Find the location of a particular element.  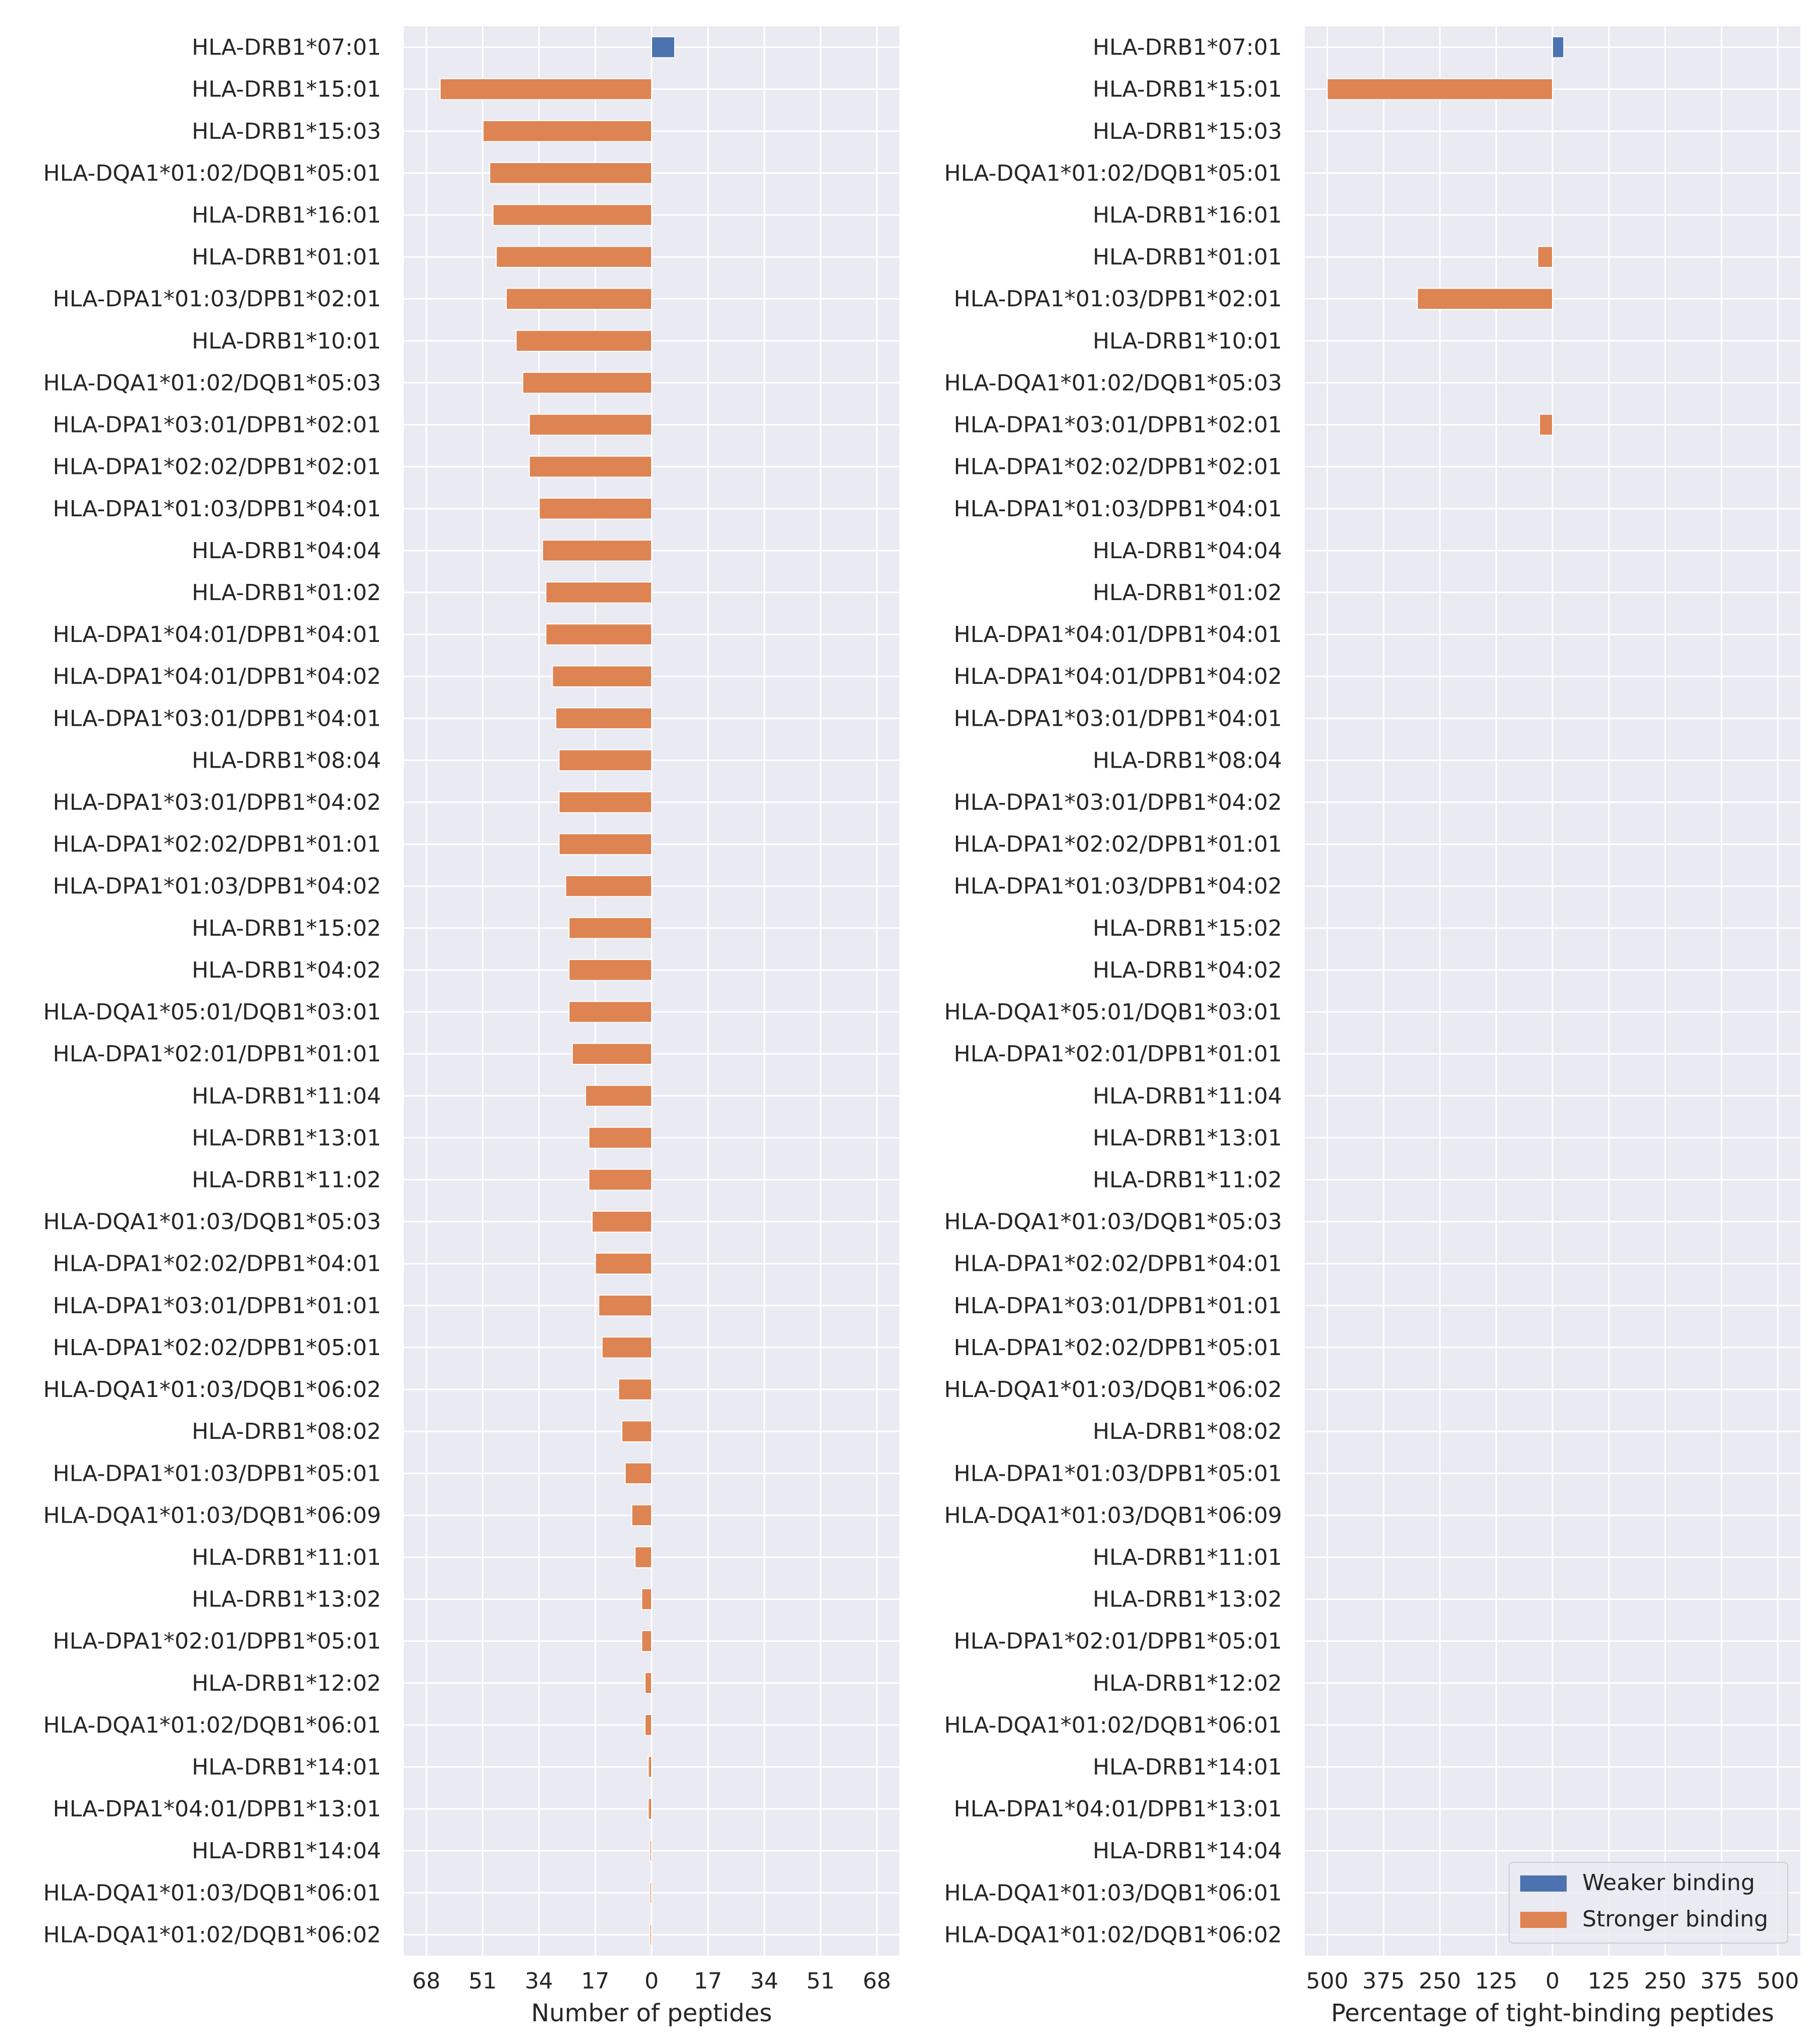

category-label: HLA-DPA1*02:01/DPB1*05:01 is located at coordinates (217, 1641).